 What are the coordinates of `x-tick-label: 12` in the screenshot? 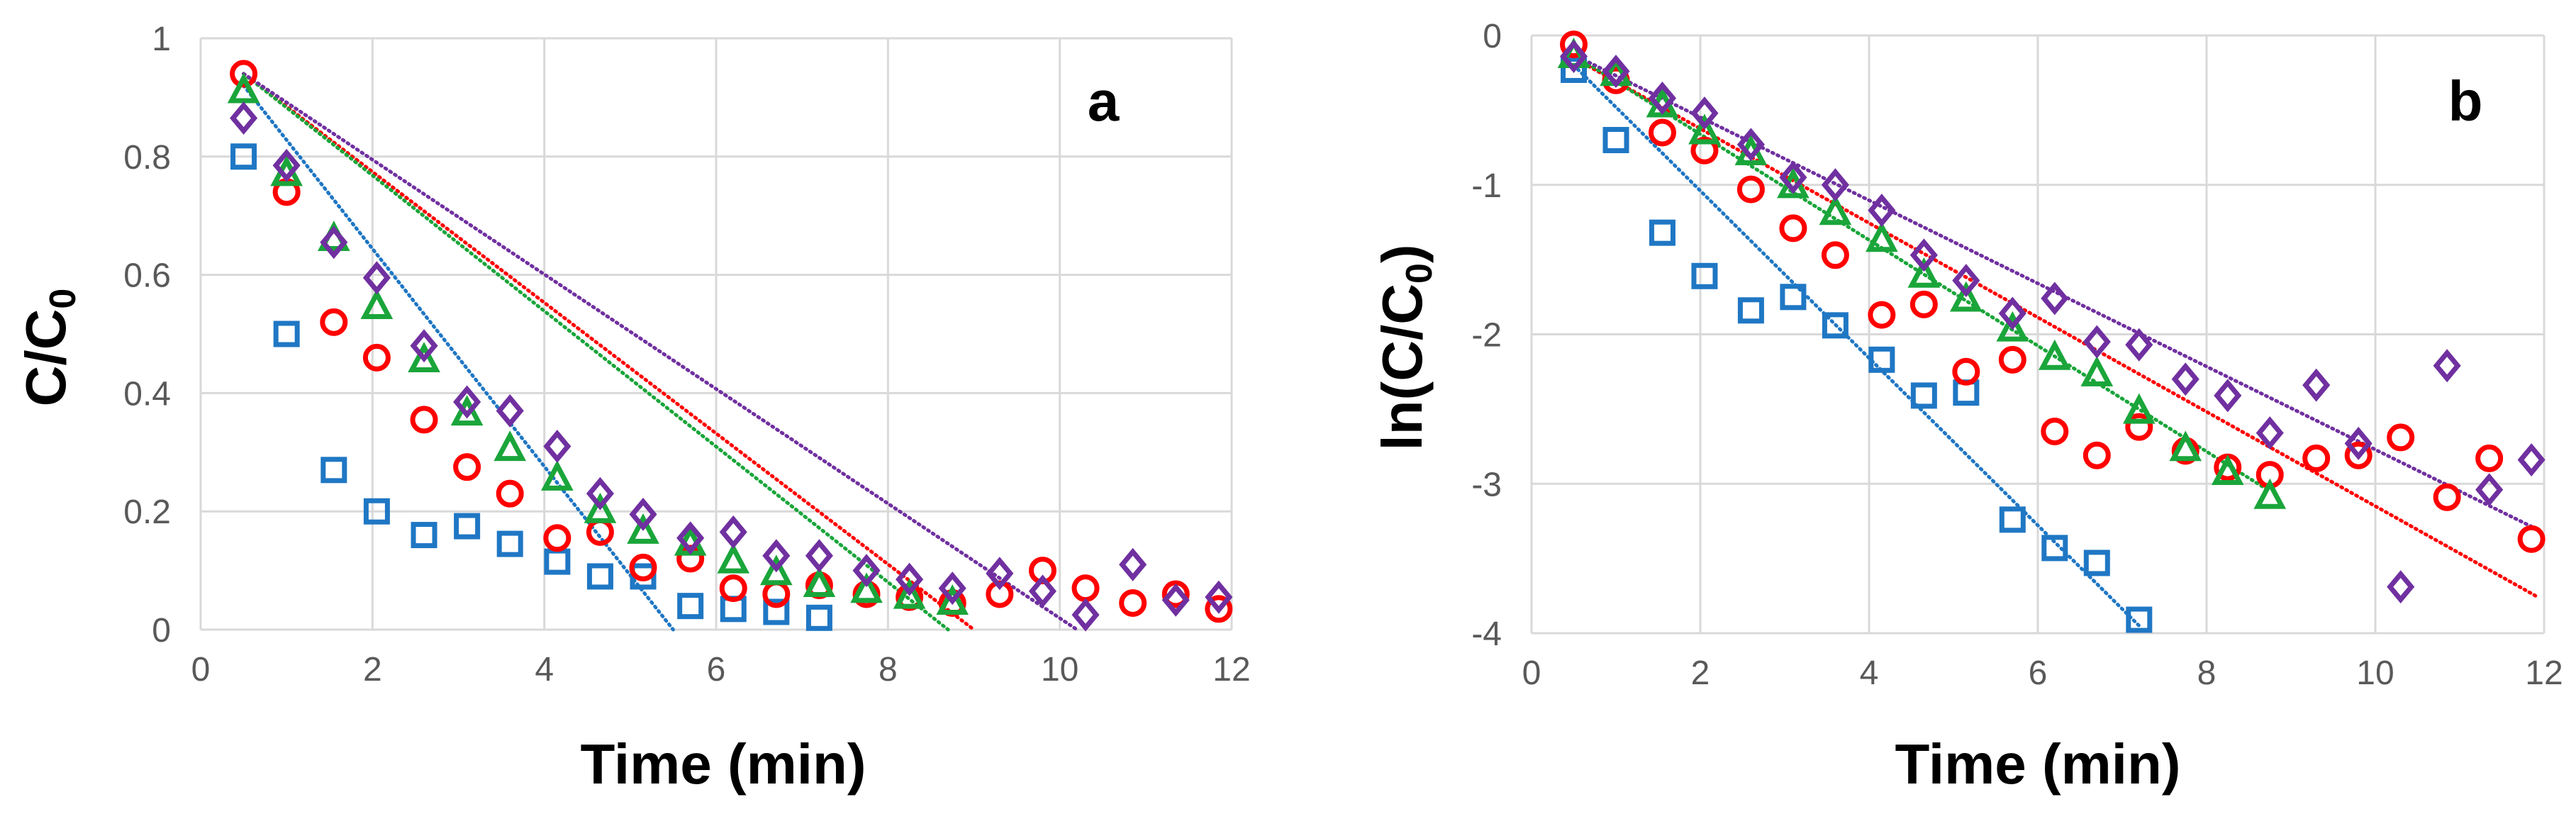 It's located at (2544, 673).